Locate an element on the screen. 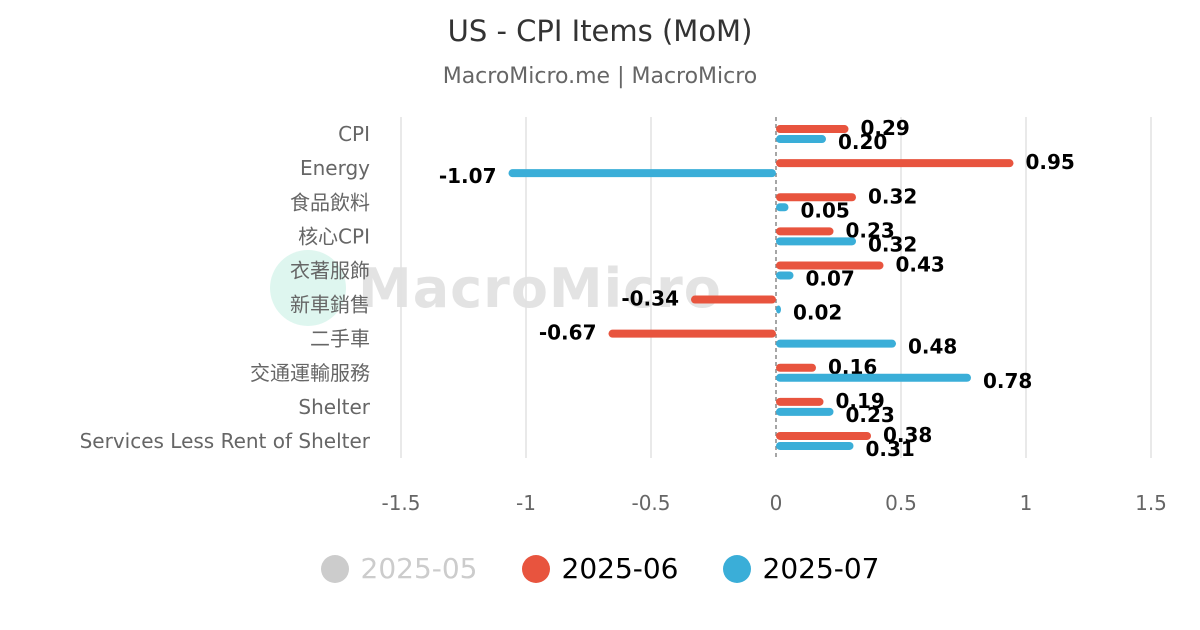 The image size is (1200, 630). category-label: CPI is located at coordinates (354, 134).